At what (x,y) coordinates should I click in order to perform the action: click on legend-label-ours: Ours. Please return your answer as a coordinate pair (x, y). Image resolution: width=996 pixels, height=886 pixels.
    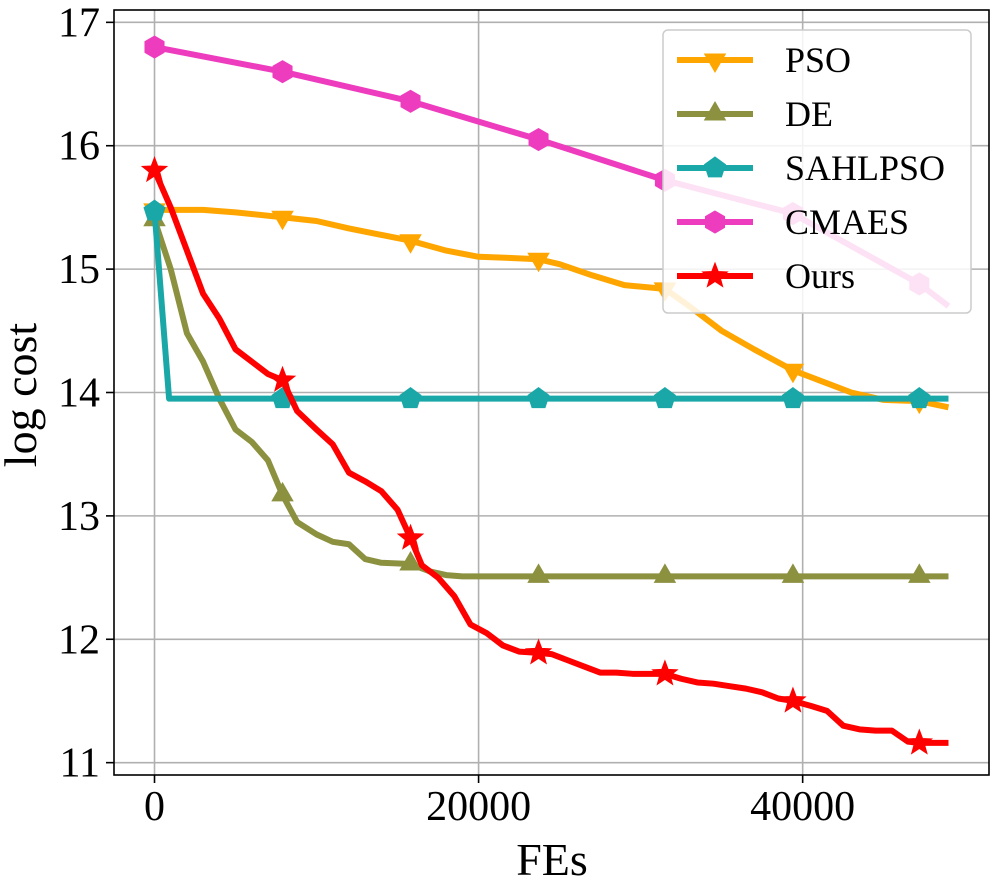
    Looking at the image, I should click on (820, 276).